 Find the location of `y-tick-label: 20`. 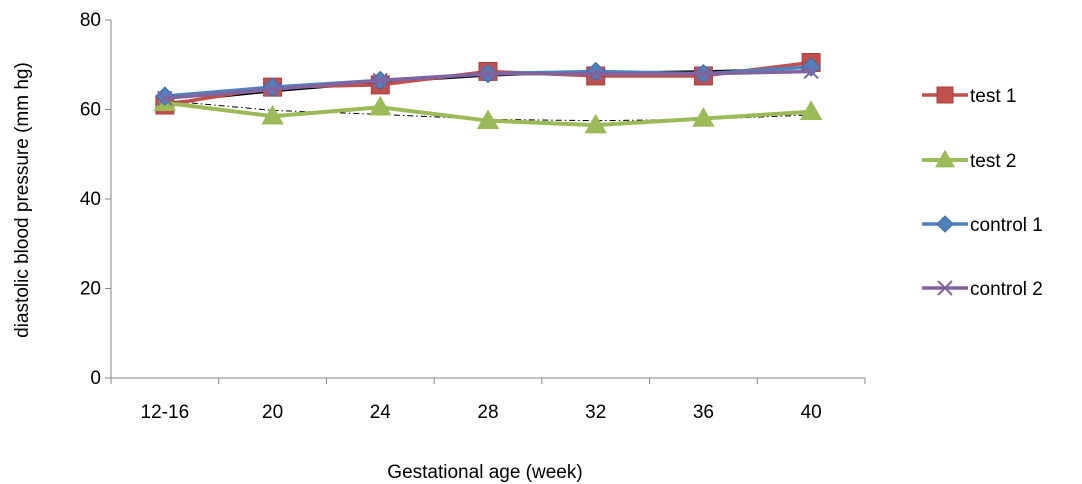

y-tick-label: 20 is located at coordinates (90, 289).